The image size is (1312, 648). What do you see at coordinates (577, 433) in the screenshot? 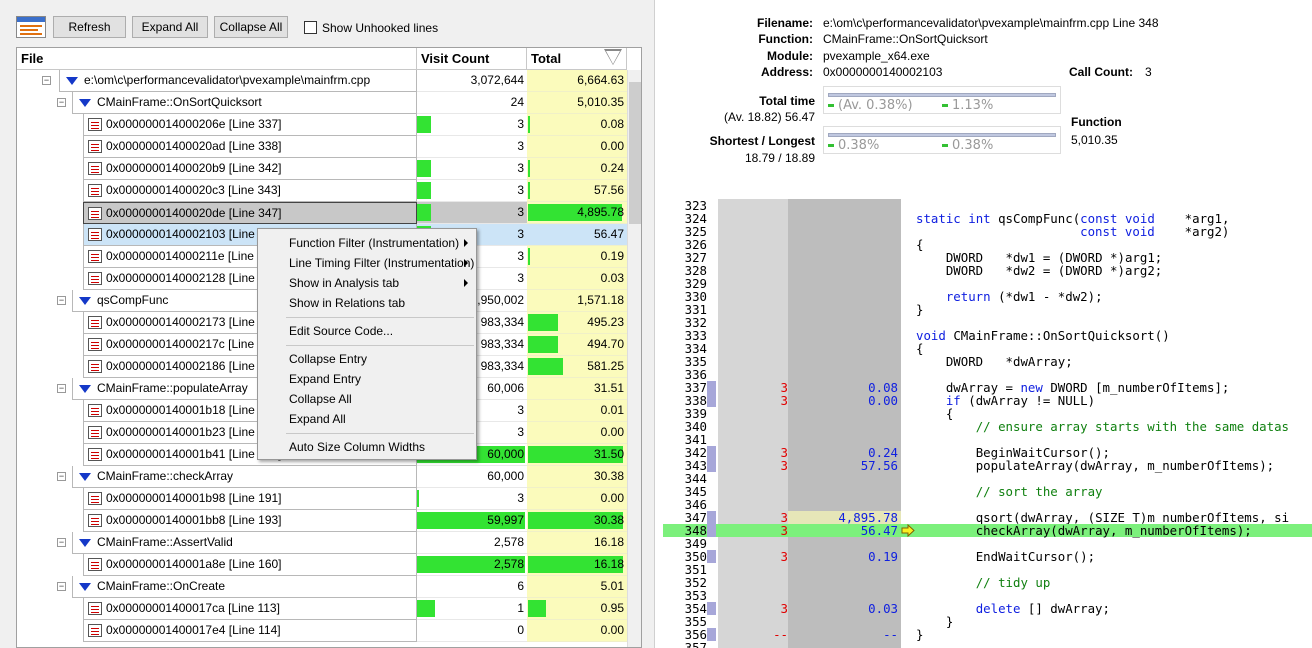
I see `total-cell: 0.00` at bounding box center [577, 433].